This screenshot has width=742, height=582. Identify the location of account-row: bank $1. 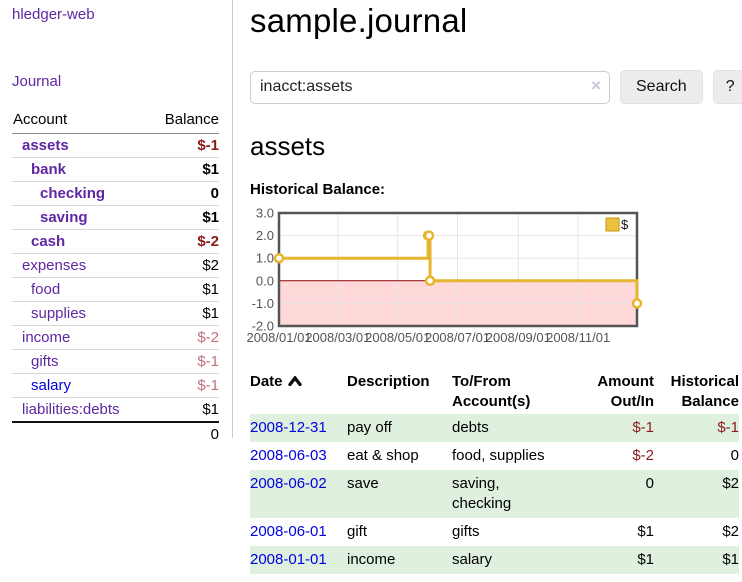
(115, 169).